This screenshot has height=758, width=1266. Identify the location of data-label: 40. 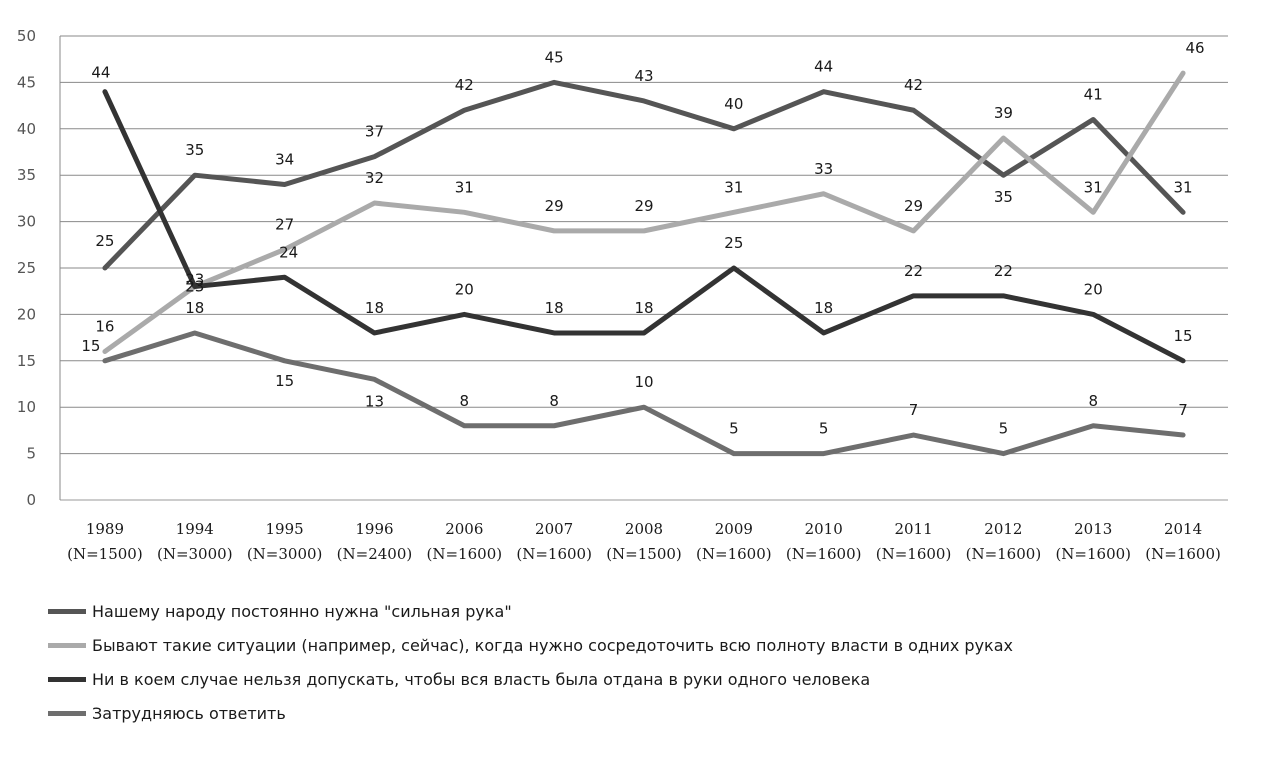
(733, 104).